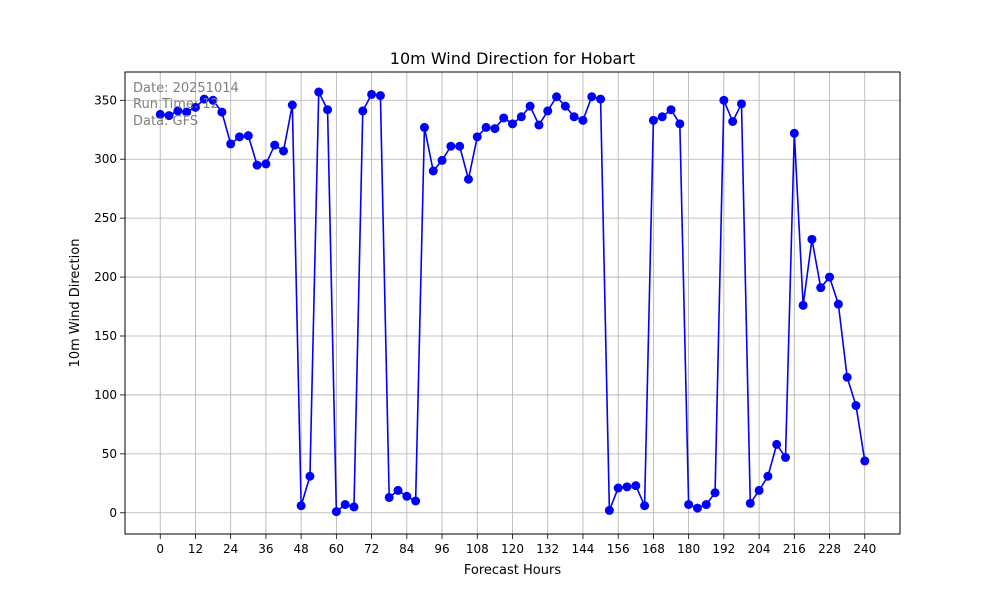 This screenshot has width=1000, height=604. Describe the element at coordinates (406, 549) in the screenshot. I see `x-tick-label: 84` at that location.